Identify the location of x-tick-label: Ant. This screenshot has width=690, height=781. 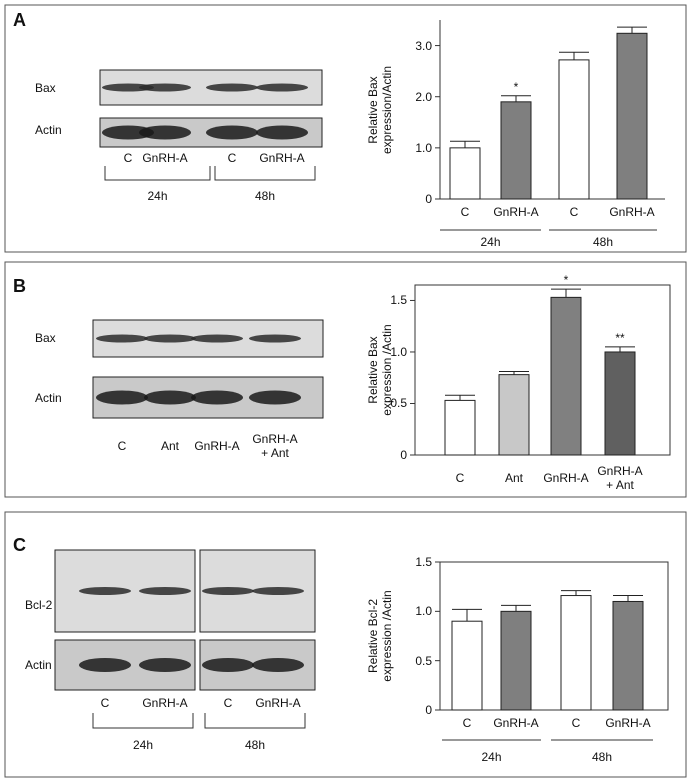
(513, 478).